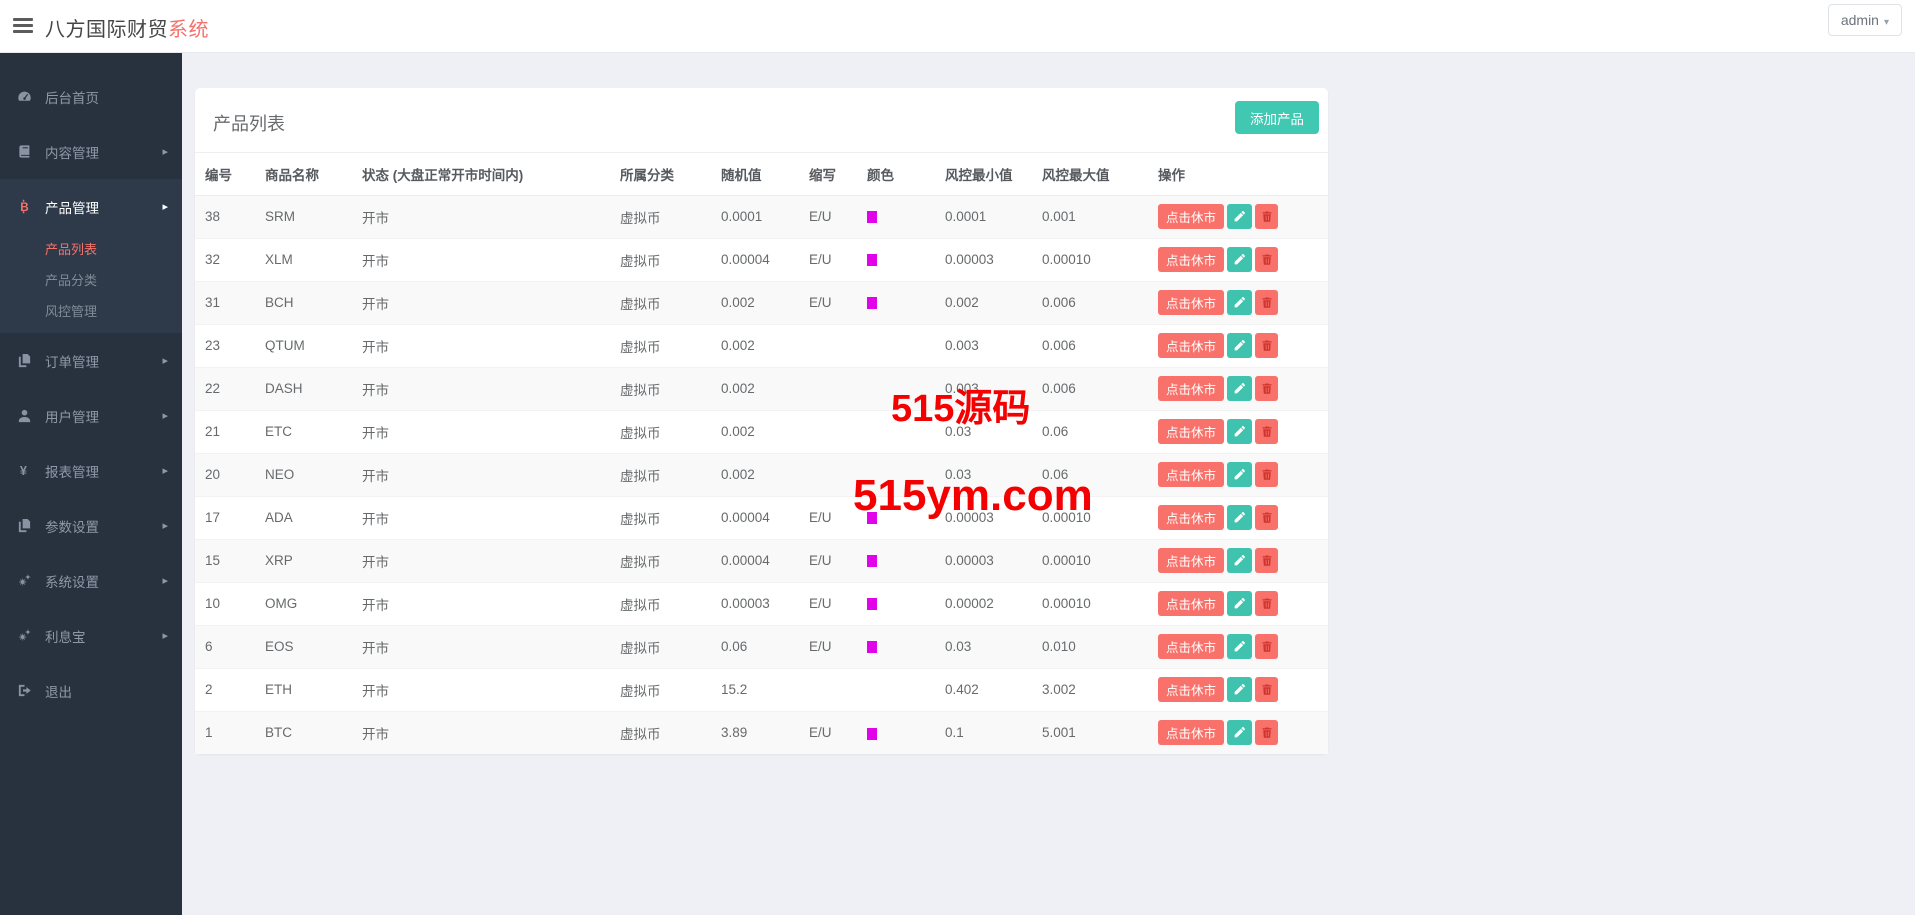  What do you see at coordinates (755, 475) in the screenshot?
I see `cell-random: 0.002` at bounding box center [755, 475].